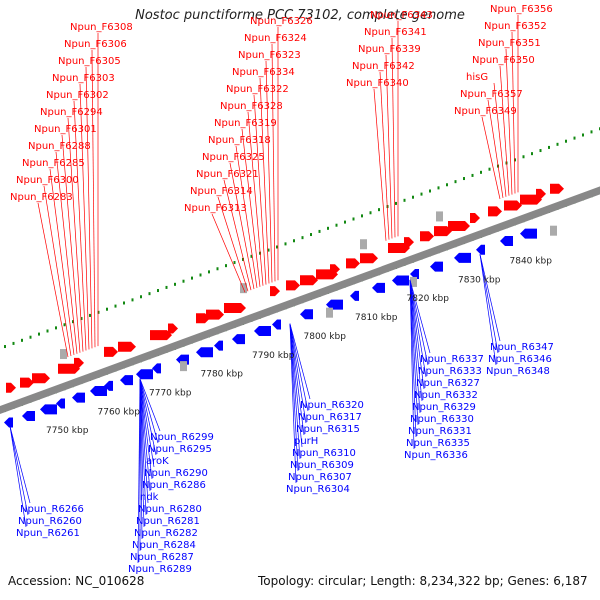 Image resolution: width=600 pixels, height=600 pixels. What do you see at coordinates (521, 9) in the screenshot?
I see `forward-gene-label: Npun_F6356` at bounding box center [521, 9].